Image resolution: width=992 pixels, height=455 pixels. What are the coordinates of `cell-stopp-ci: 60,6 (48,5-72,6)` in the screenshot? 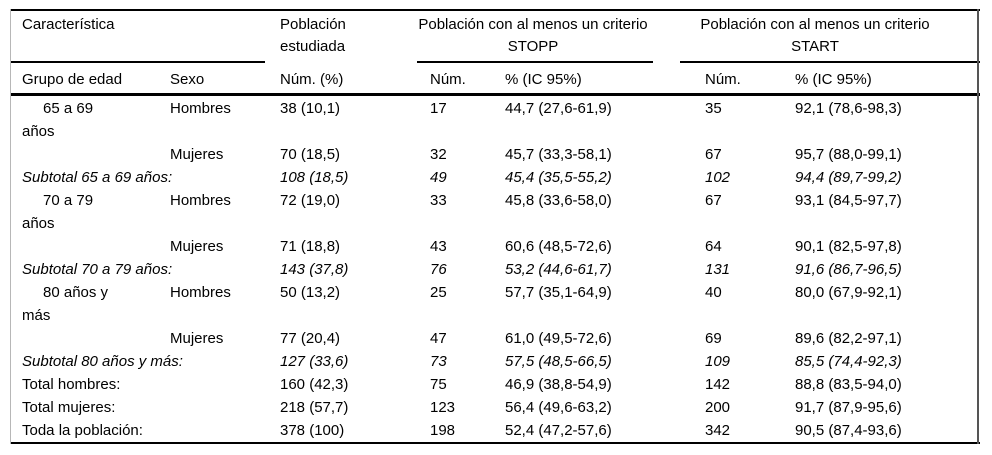 It's located at (558, 246).